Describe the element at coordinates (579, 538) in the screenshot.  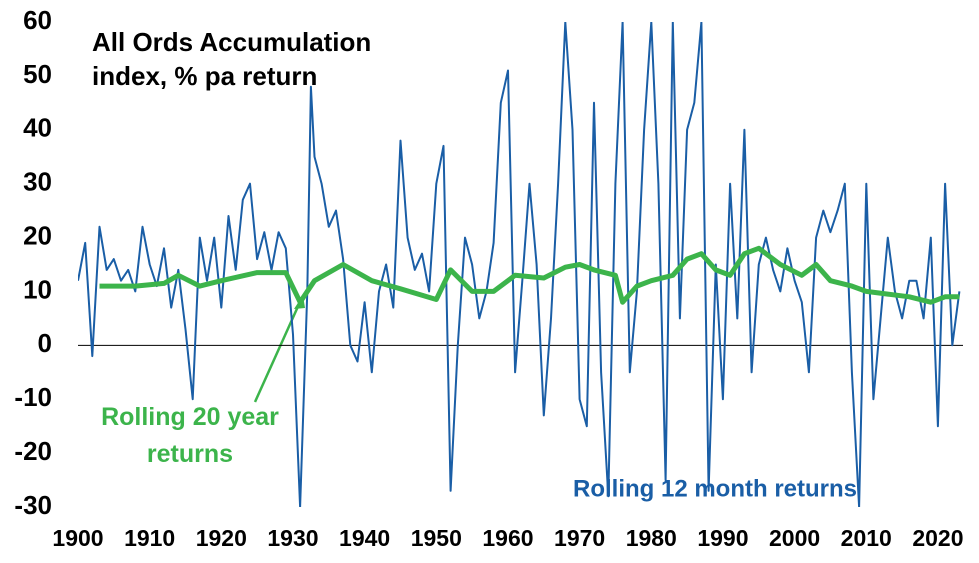
I see `x-tick-label: 1970` at that location.